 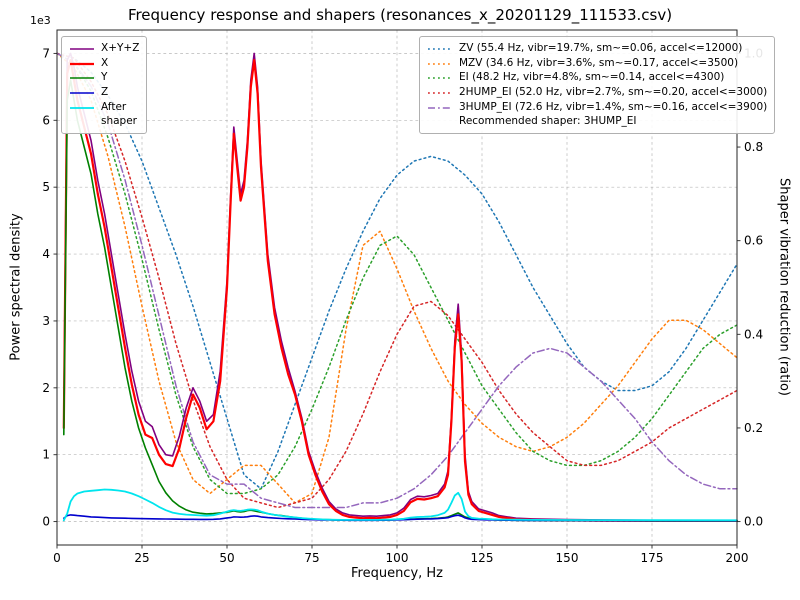 I want to click on legend-entry: After shaper, so click(x=104, y=114).